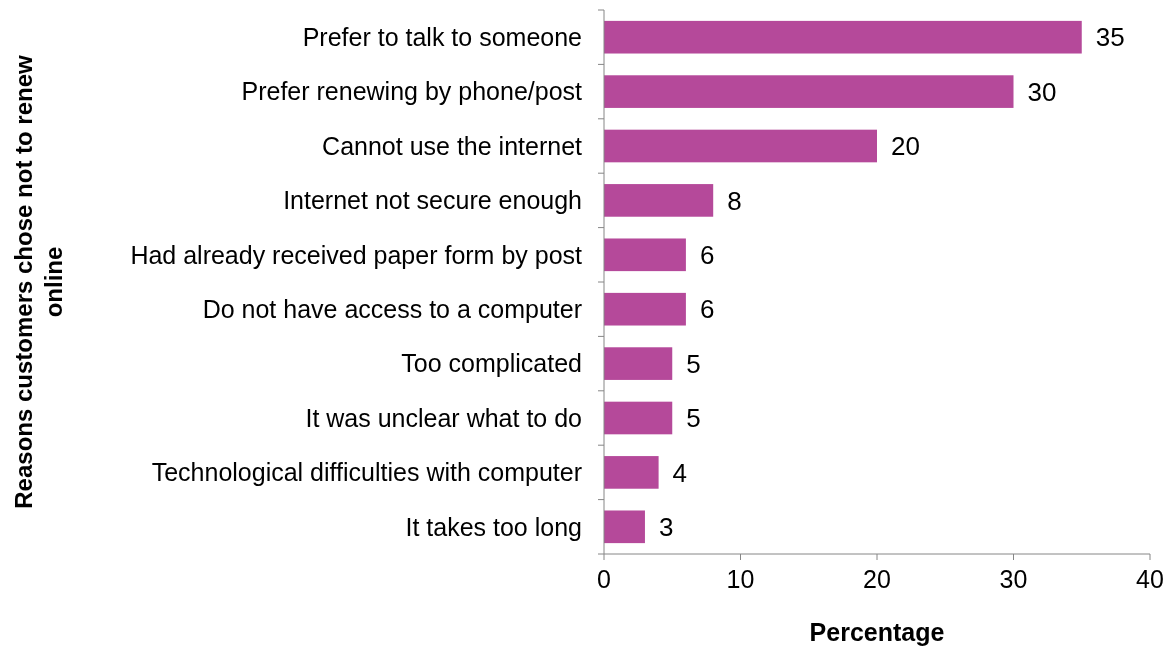 This screenshot has height=649, width=1164. I want to click on y-tick-label: Too complicated, so click(491, 363).